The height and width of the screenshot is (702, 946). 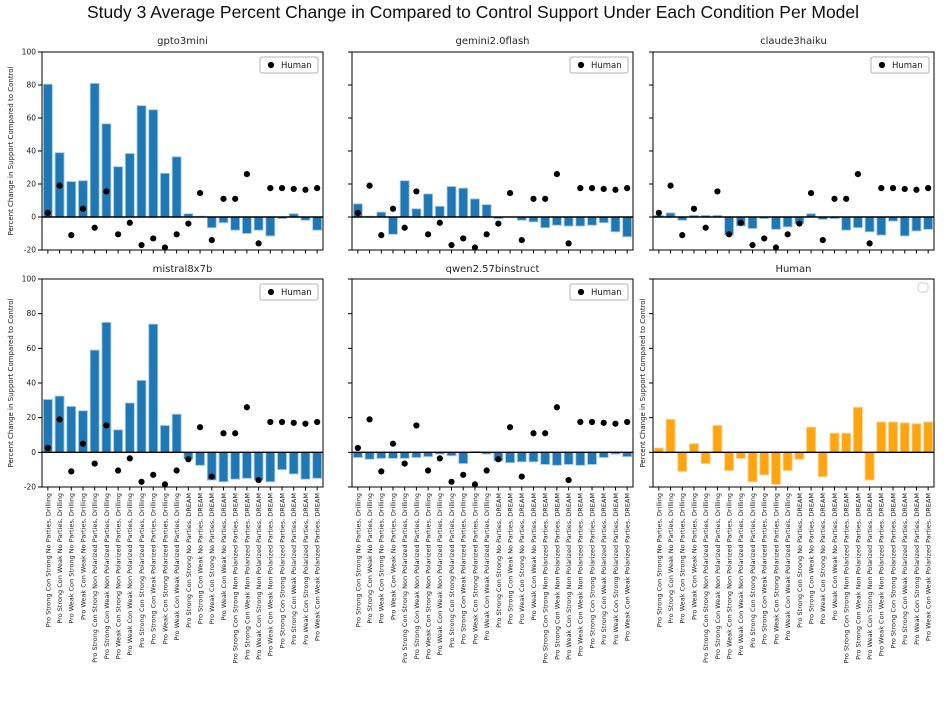 What do you see at coordinates (31, 85) in the screenshot?
I see `y-tick-label: 80` at bounding box center [31, 85].